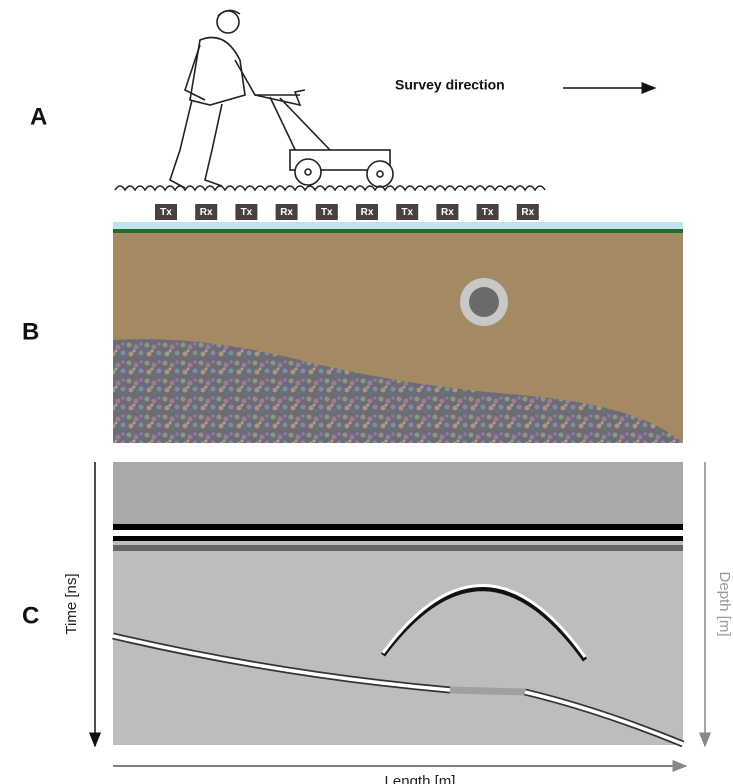 Image resolution: width=733 pixels, height=784 pixels. I want to click on antenna-row: Tx Rx Tx Rx Tx Rx Tx Rx Tx Rx, so click(347, 212).